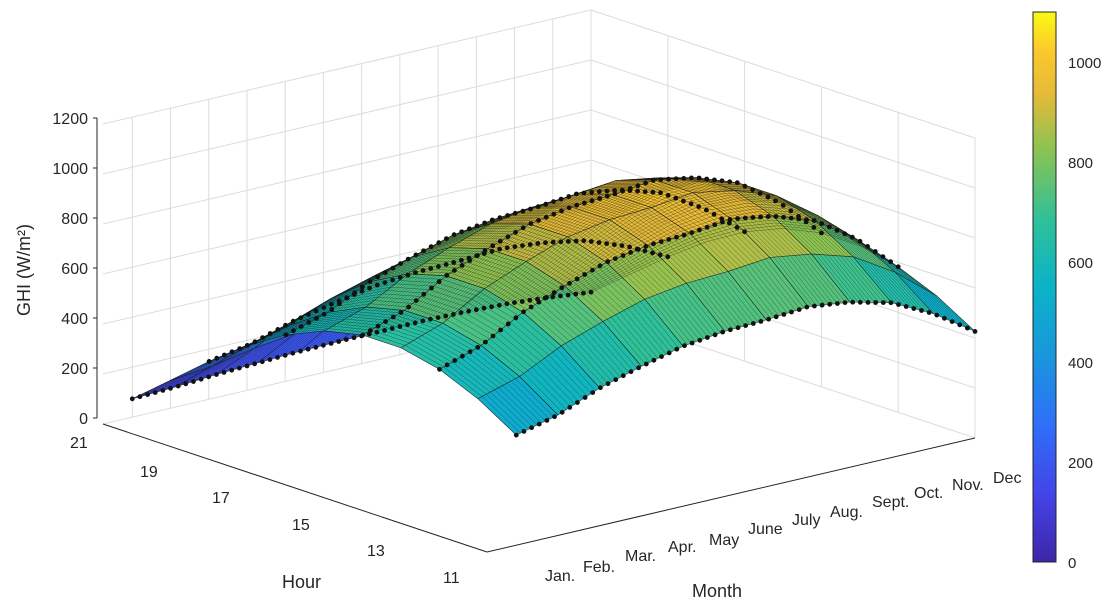 The image size is (1116, 603). What do you see at coordinates (265, 511) in the screenshot?
I see `hour-tick-labels: 21 19 17 15 13 11` at bounding box center [265, 511].